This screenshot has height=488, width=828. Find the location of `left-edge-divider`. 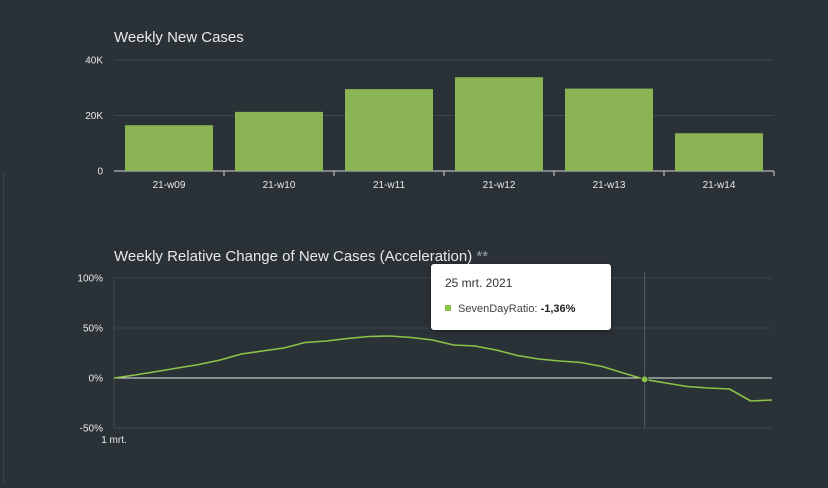

left-edge-divider is located at coordinates (3, 328).